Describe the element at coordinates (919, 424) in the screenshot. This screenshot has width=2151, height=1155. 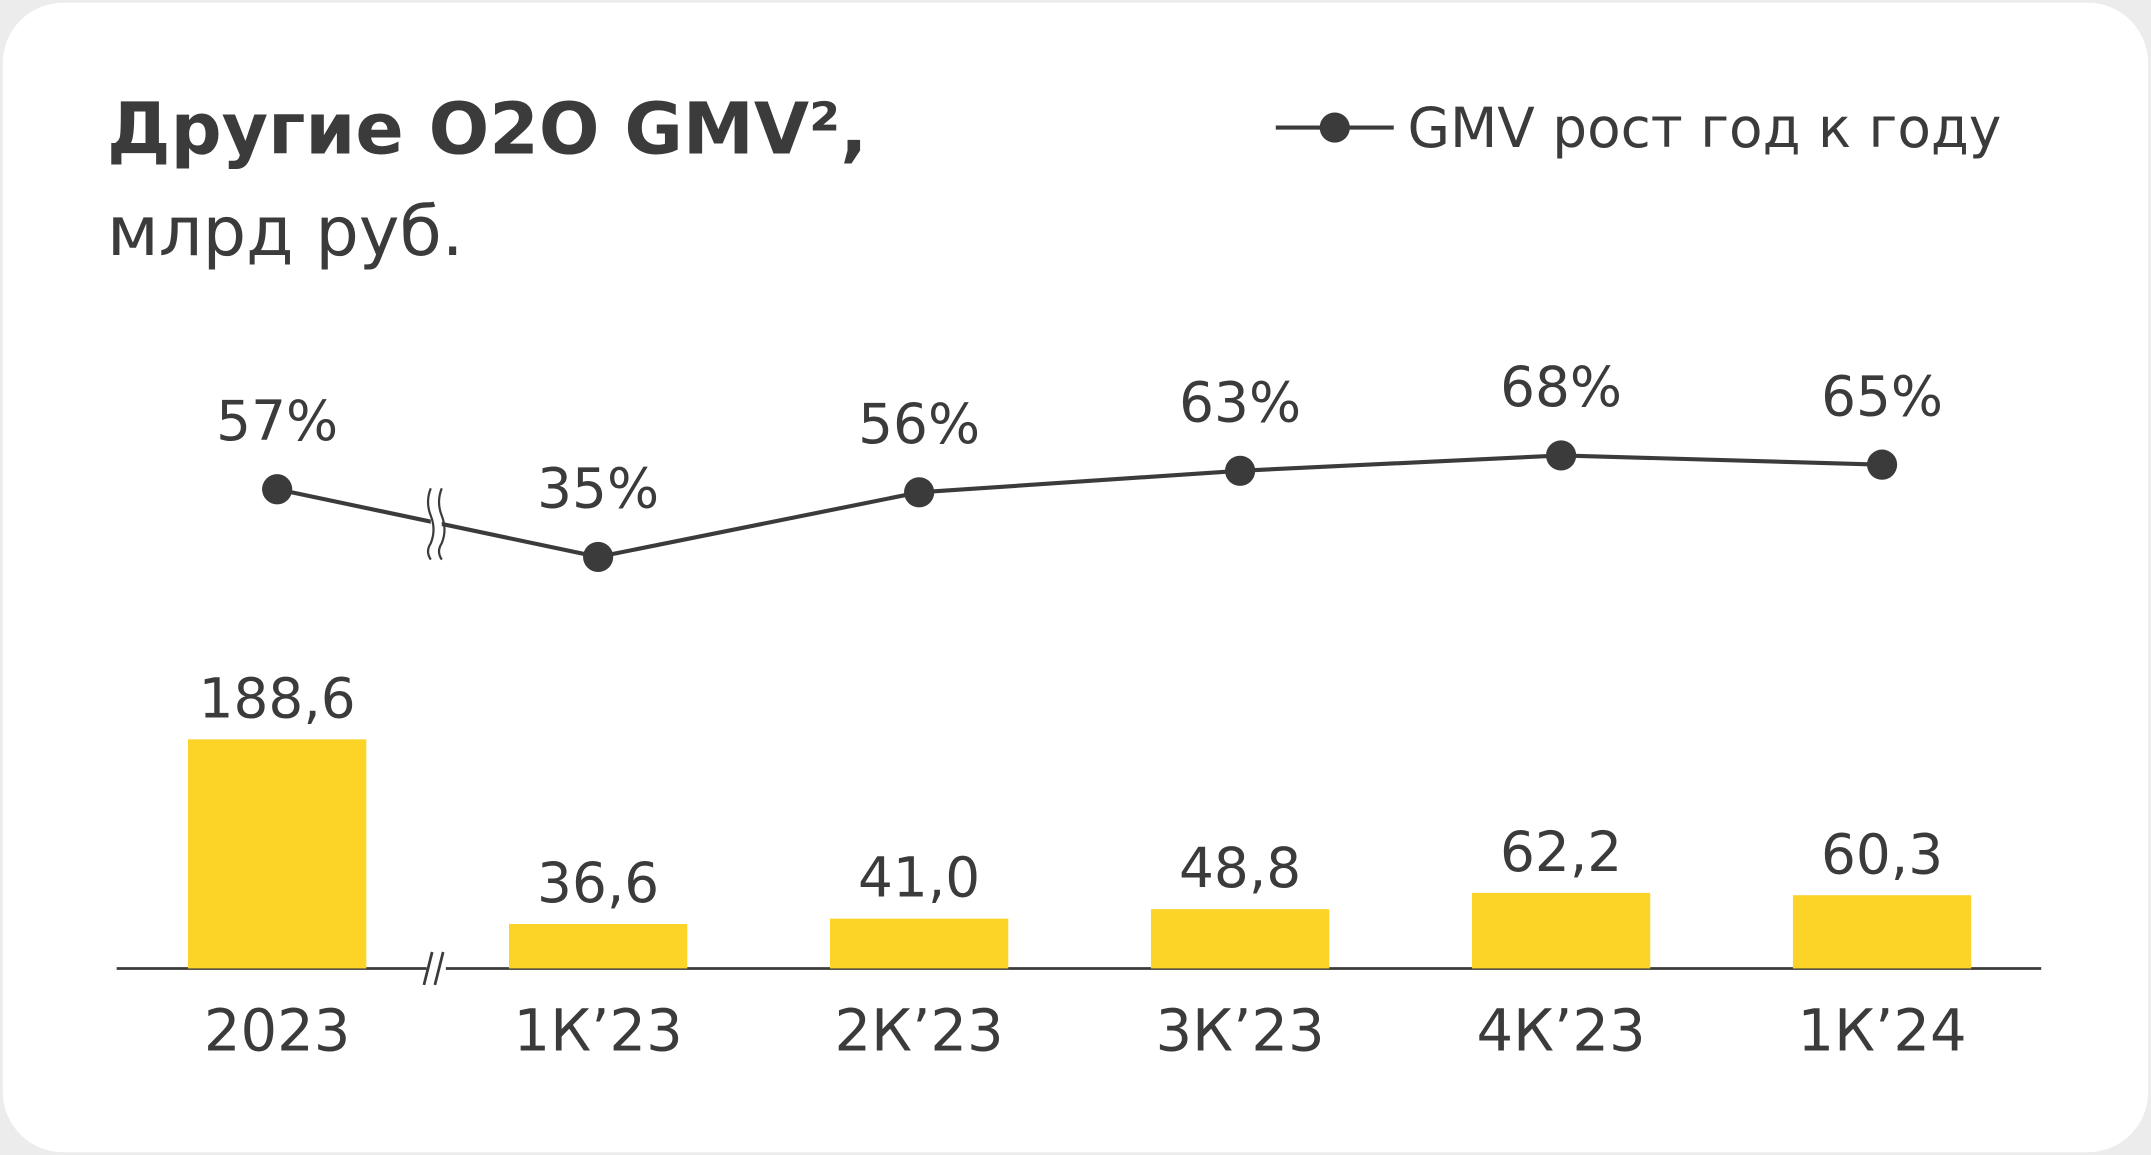
I see `data-label: 56%` at that location.